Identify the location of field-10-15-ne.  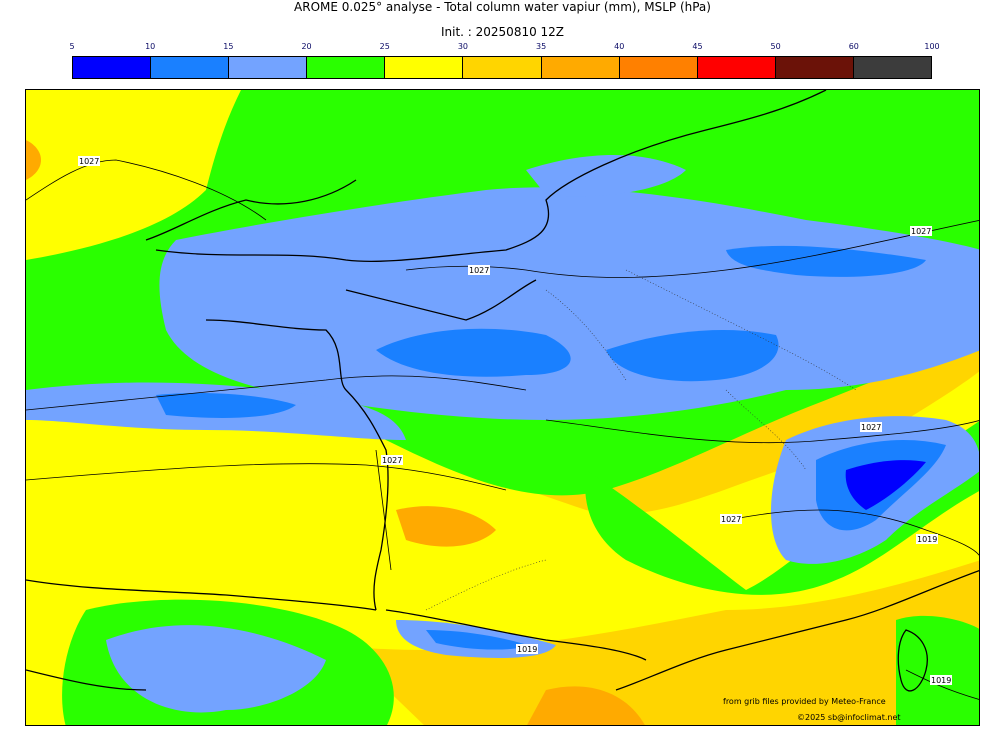
(826, 261).